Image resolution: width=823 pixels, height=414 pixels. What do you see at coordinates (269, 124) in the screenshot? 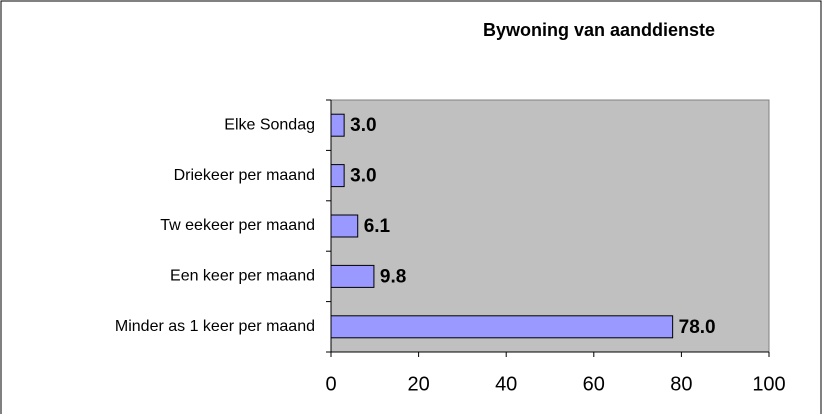
I see `y-tick-label: Elke Sondag` at bounding box center [269, 124].